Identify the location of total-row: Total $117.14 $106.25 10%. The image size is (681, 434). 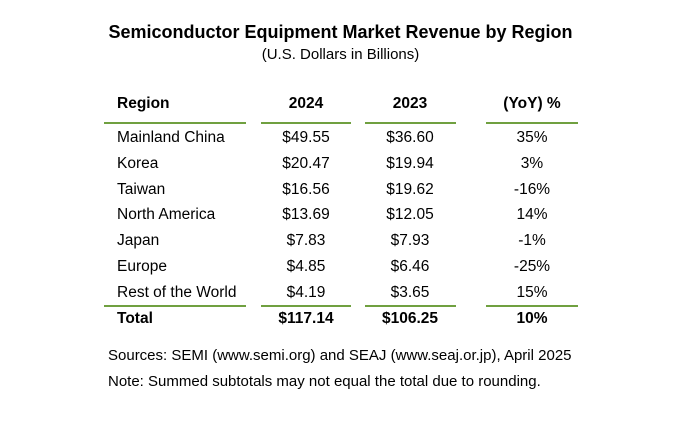
(340, 321).